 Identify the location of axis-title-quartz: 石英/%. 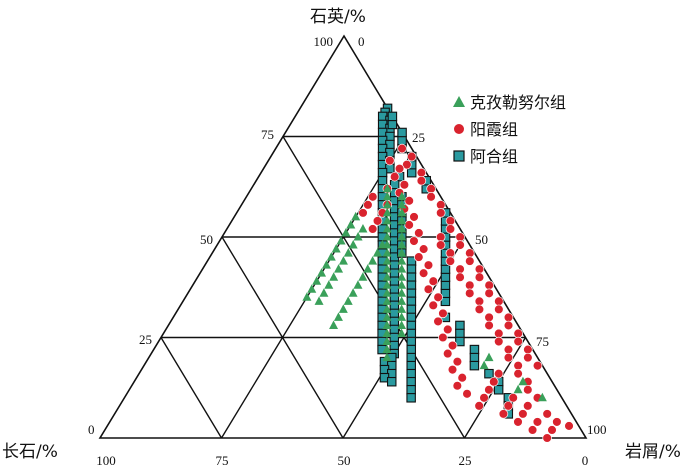
(338, 17).